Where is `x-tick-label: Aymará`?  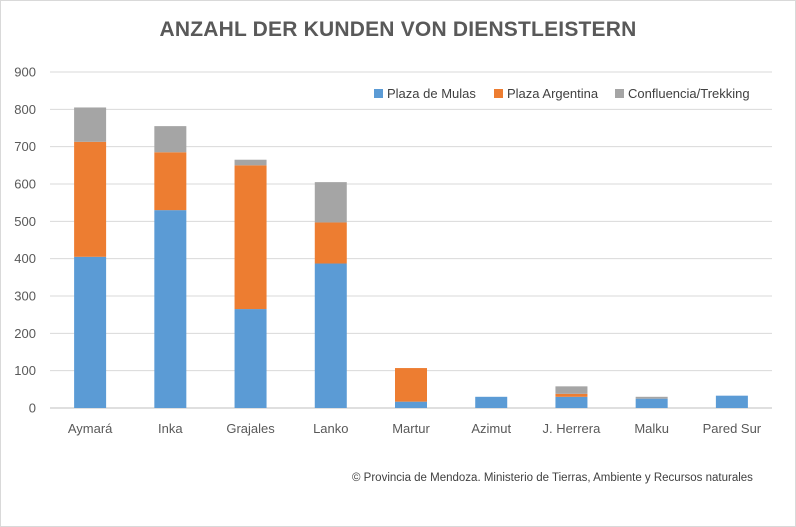 x-tick-label: Aymará is located at coordinates (90, 428).